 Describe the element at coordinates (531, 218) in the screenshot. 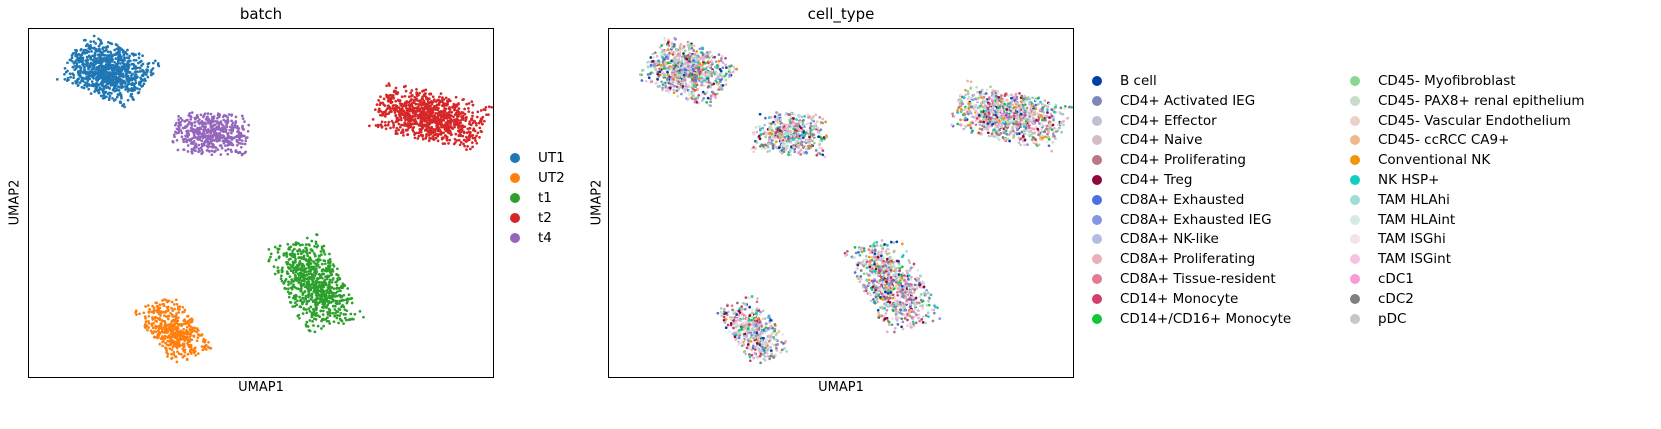

I see `legend-item: t2` at that location.